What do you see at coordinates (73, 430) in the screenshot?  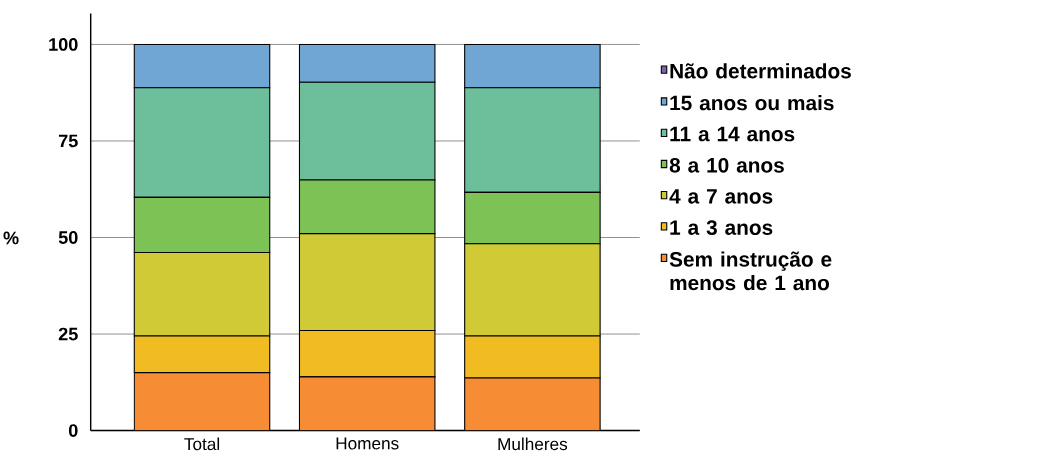 I see `y-tick-label: 0` at bounding box center [73, 430].